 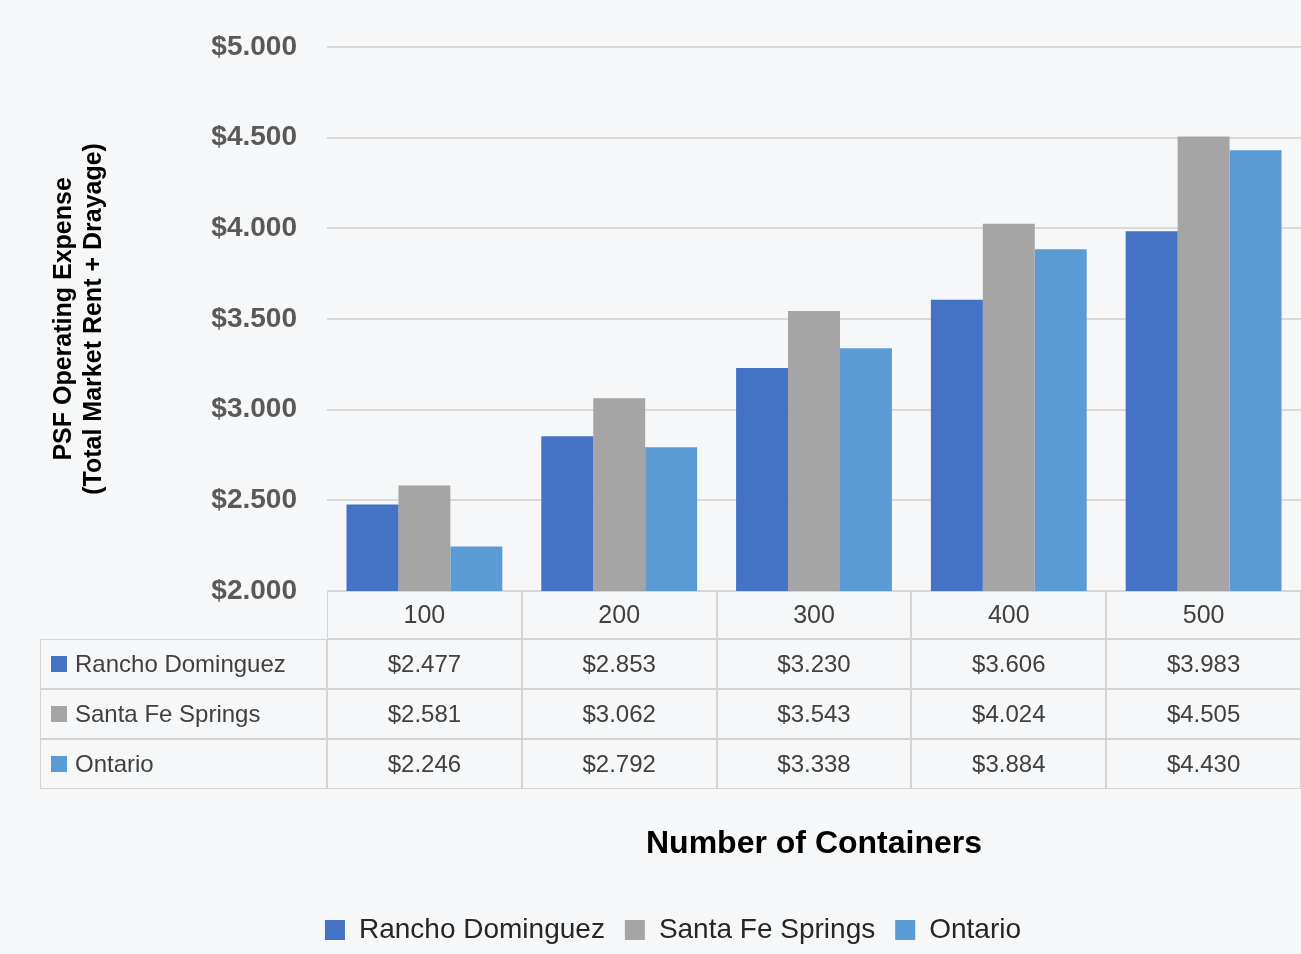 I want to click on data-label: $2.792, so click(x=619, y=764).